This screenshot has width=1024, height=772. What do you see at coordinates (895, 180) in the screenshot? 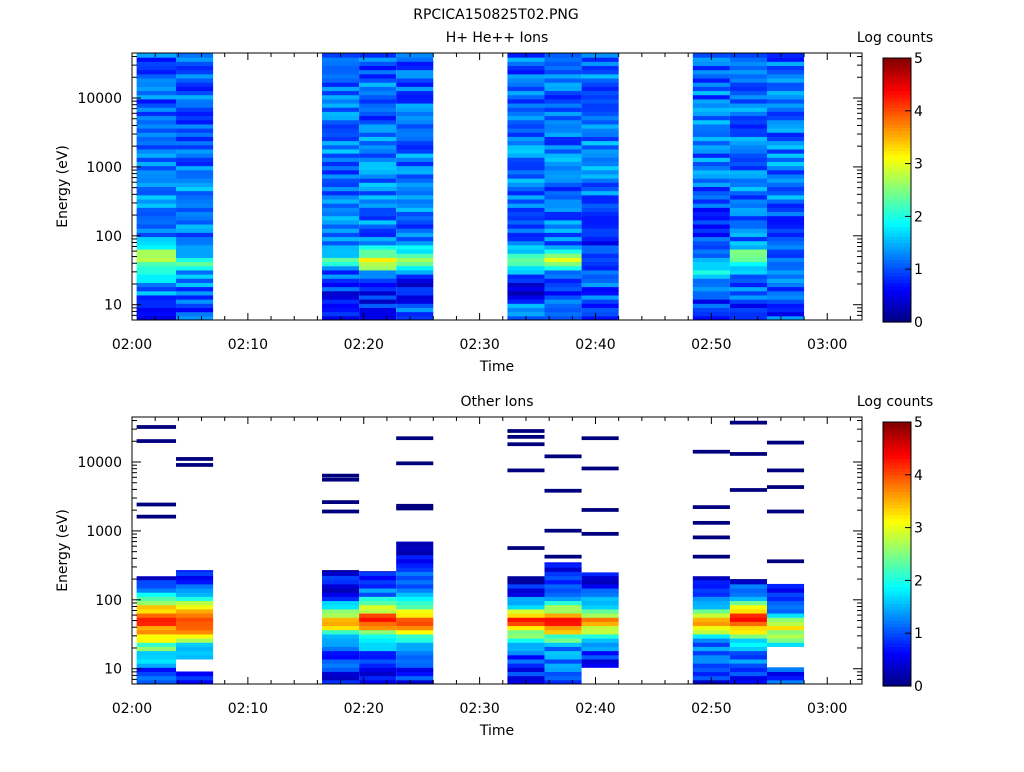
I see `colorbar: 0 1 2 3 4 5 Log counts` at bounding box center [895, 180].